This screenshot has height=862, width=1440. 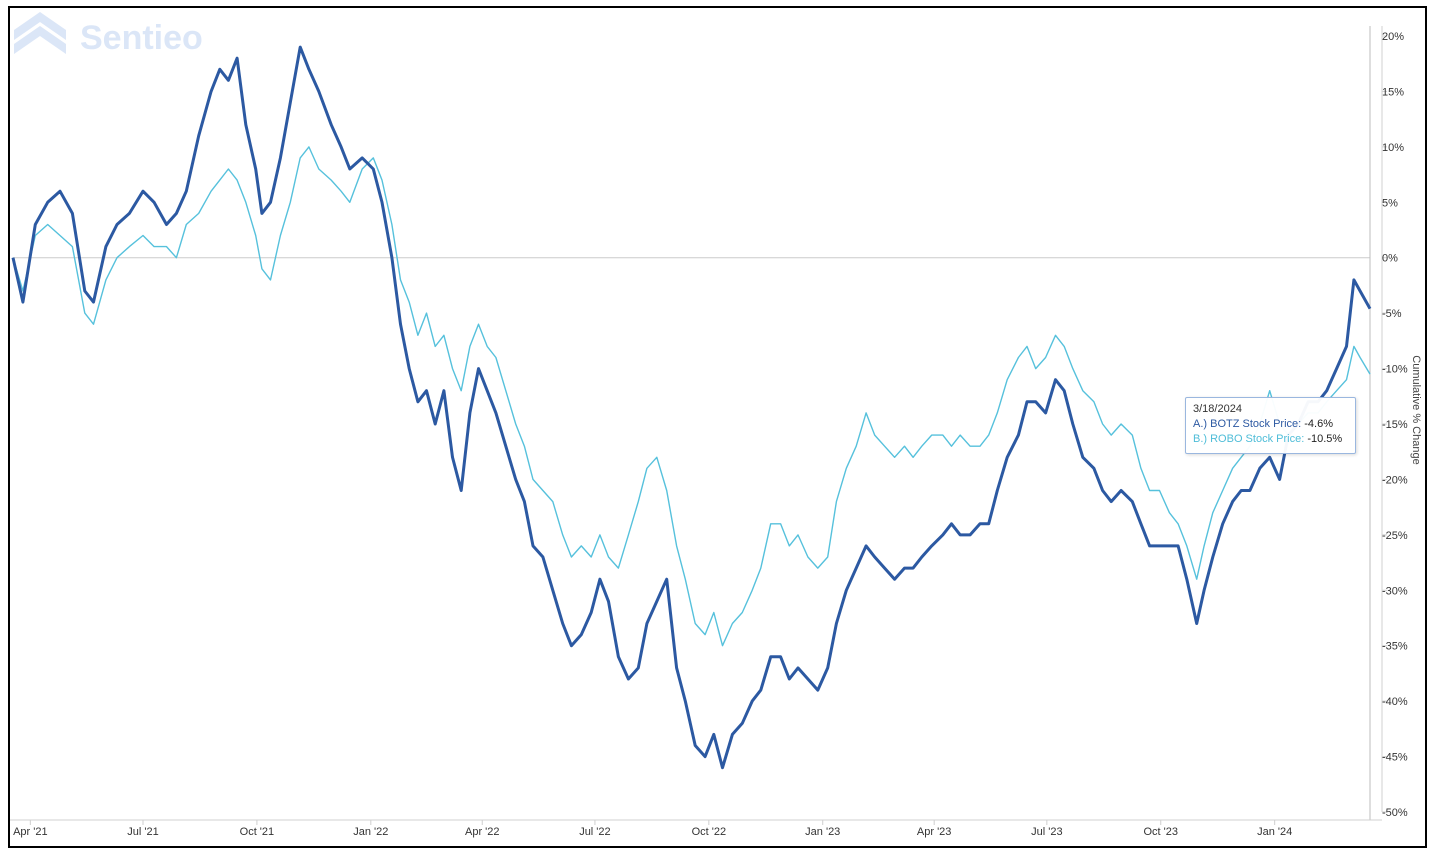 What do you see at coordinates (1395, 813) in the screenshot?
I see `y-tick-label: -50%` at bounding box center [1395, 813].